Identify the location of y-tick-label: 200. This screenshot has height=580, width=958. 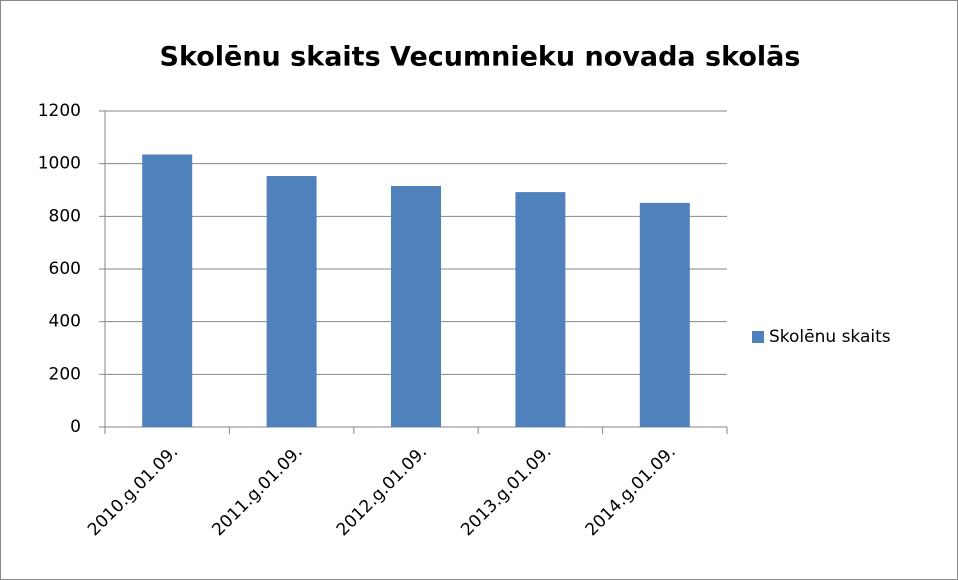
(65, 374).